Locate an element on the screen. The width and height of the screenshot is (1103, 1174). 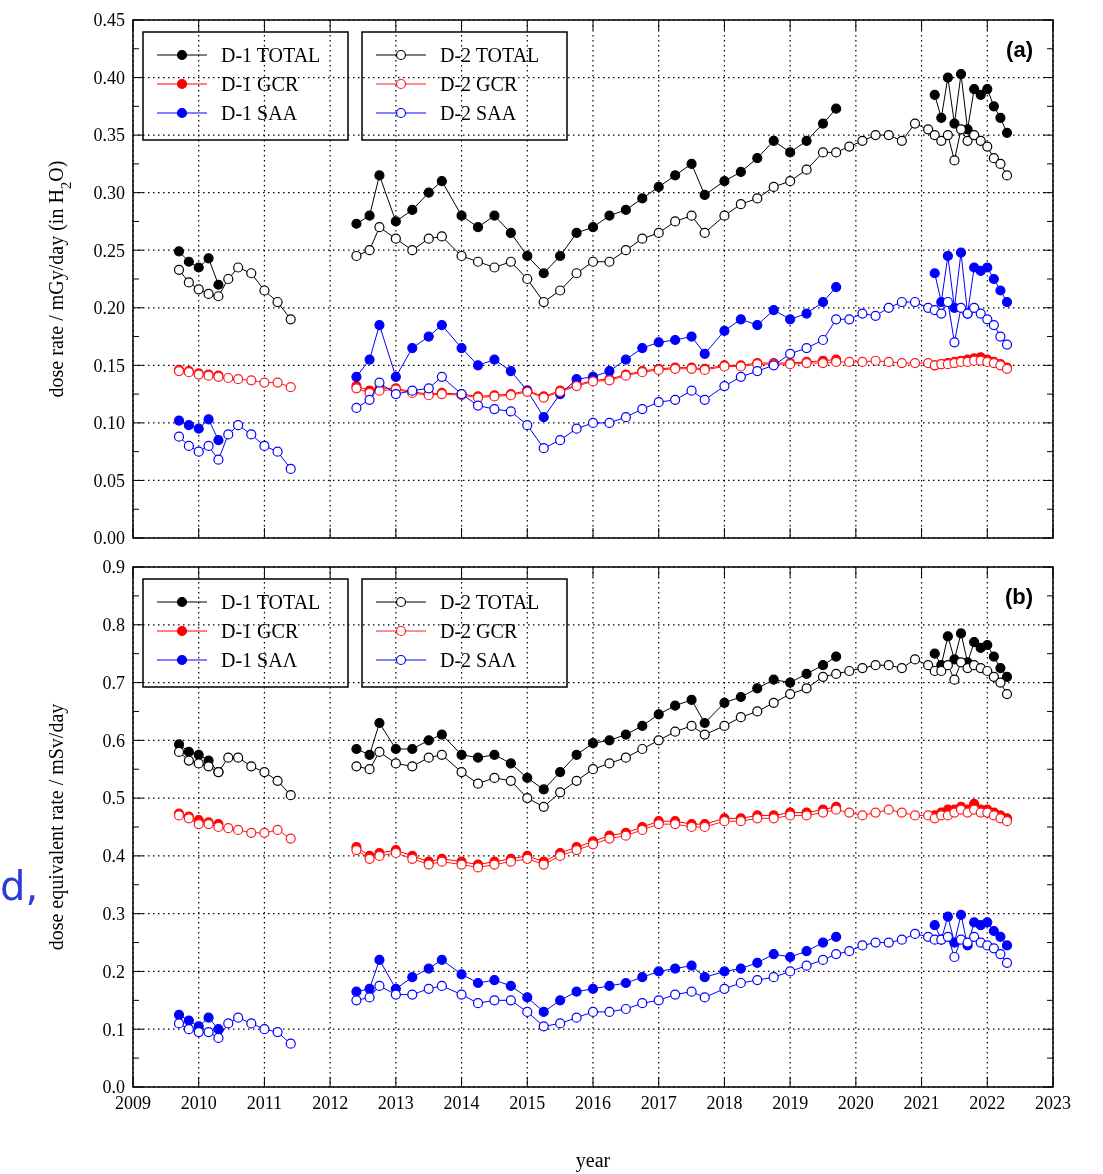
legend-label: D-2 SAΛ is located at coordinates (478, 660).